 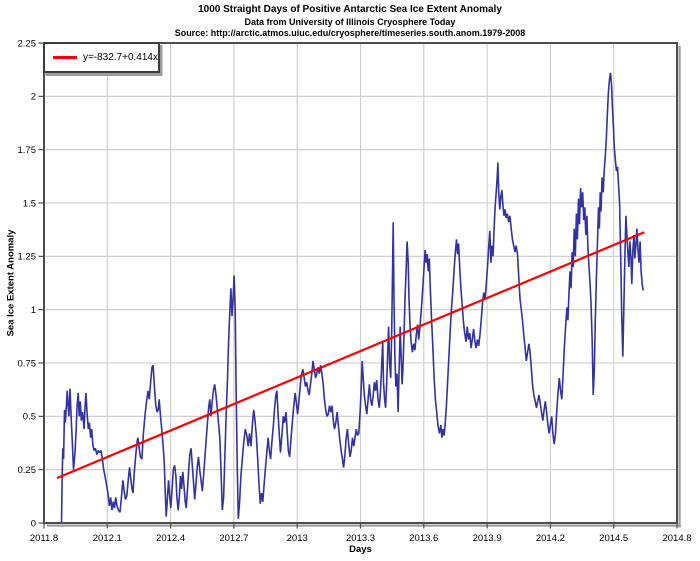 I want to click on y-tick-label: 0.75, so click(x=27, y=363).